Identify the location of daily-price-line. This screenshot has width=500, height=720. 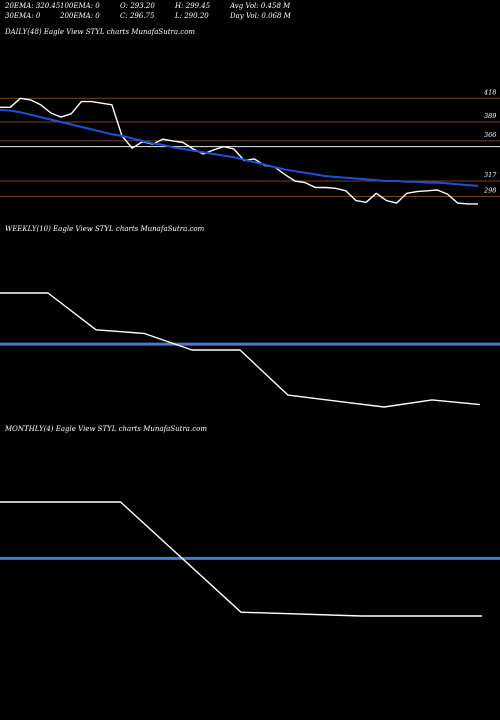
(239, 151).